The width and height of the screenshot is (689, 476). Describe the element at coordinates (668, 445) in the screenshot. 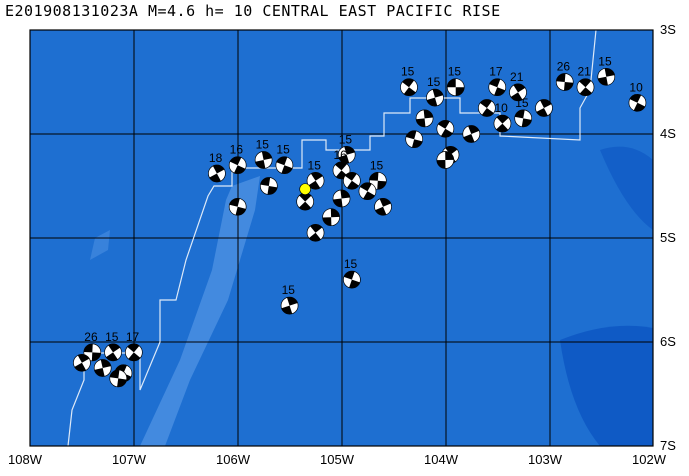

I see `lat-label-7s: 7S` at that location.